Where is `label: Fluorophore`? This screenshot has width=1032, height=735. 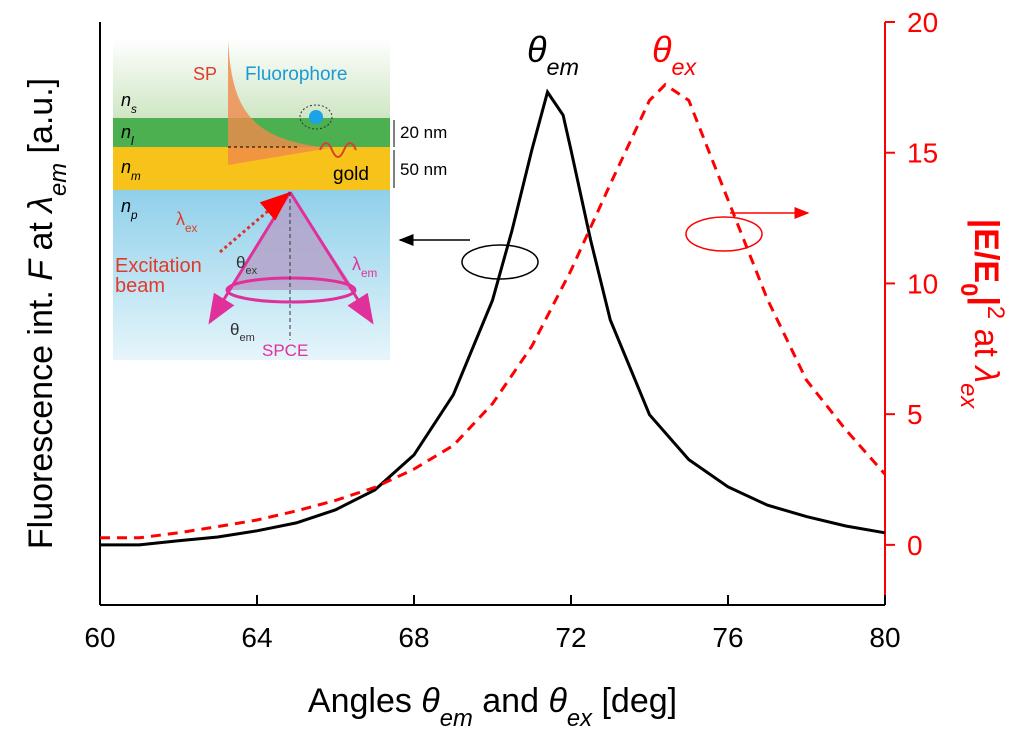
label: Fluorophore is located at coordinates (296, 74).